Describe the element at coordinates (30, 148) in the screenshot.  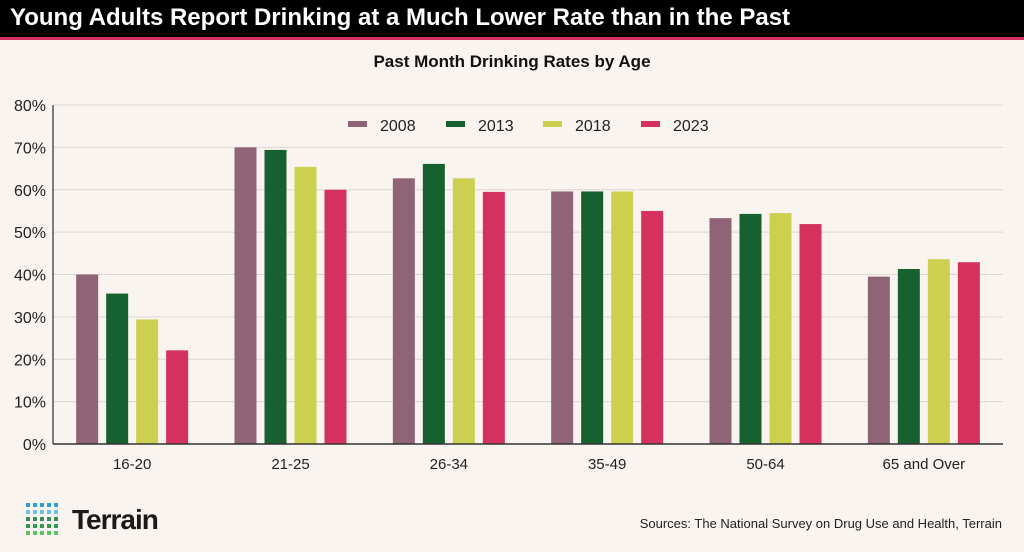
I see `y-tick-label: 70%` at that location.